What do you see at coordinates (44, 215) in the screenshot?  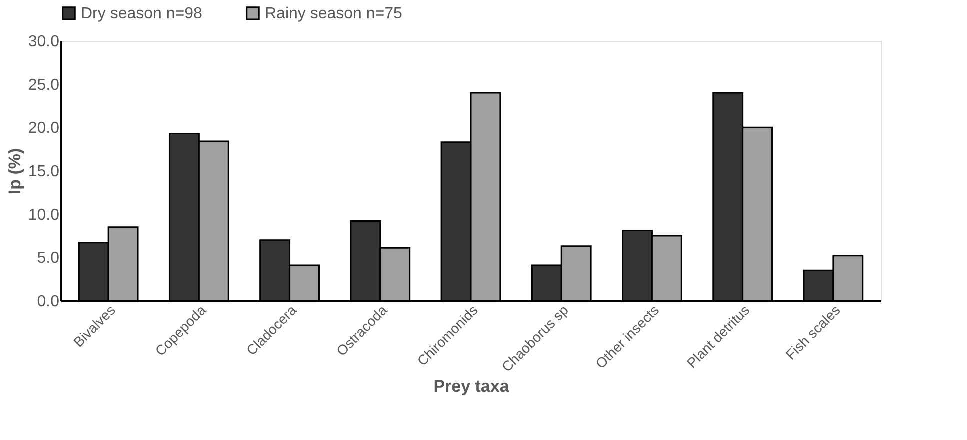 I see `y-tick-label: 10.0` at bounding box center [44, 215].